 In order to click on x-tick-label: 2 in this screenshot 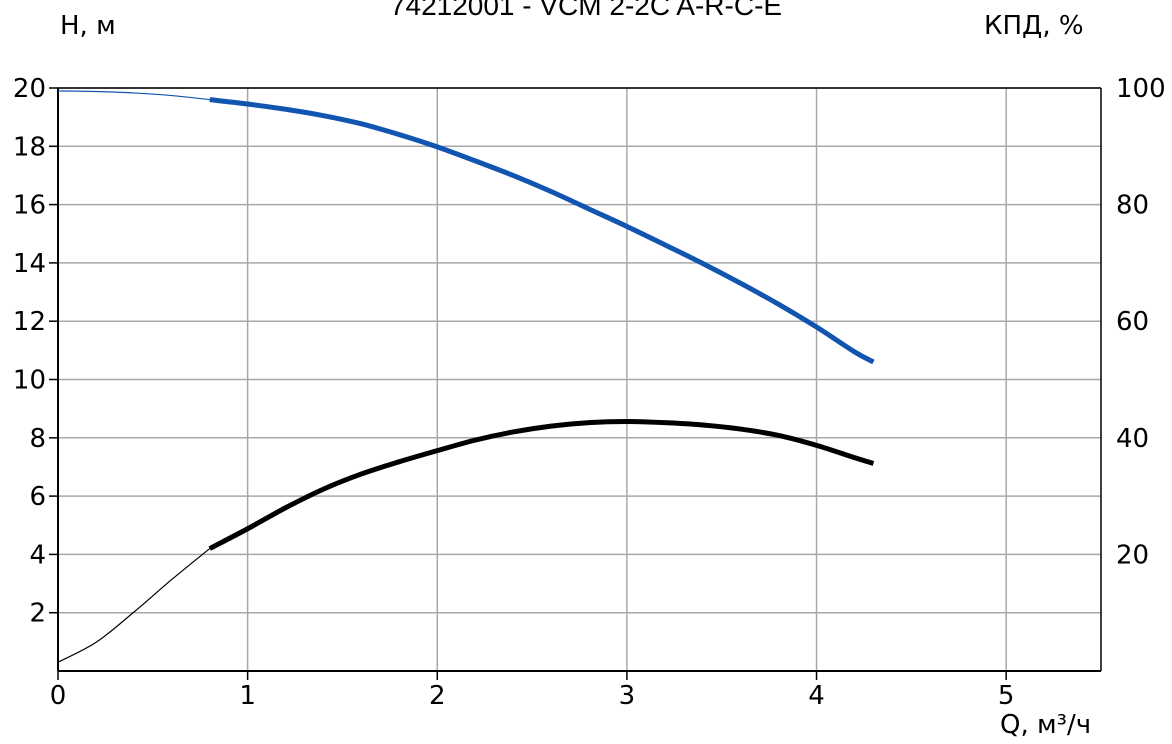, I will do `click(437, 696)`.